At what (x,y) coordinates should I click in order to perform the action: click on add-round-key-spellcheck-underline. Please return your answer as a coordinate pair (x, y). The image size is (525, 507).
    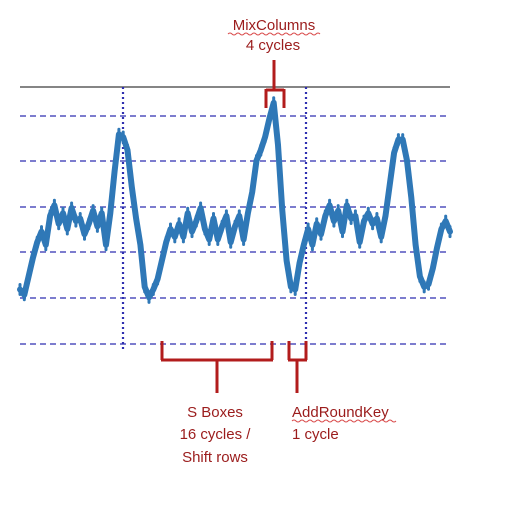
    Looking at the image, I should click on (344, 421).